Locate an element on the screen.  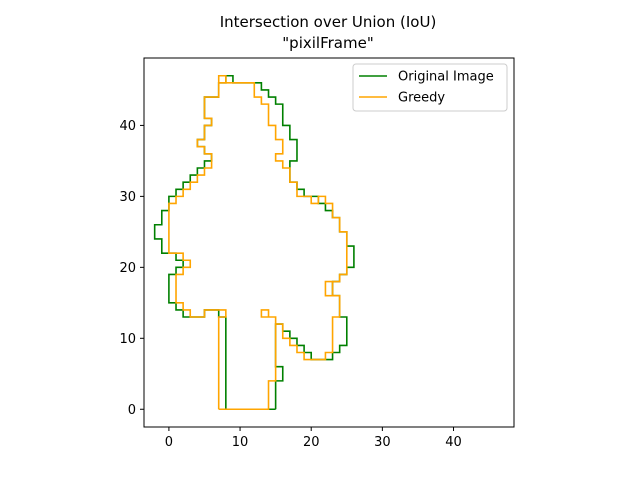
y-tick-label: 20 is located at coordinates (127, 268).